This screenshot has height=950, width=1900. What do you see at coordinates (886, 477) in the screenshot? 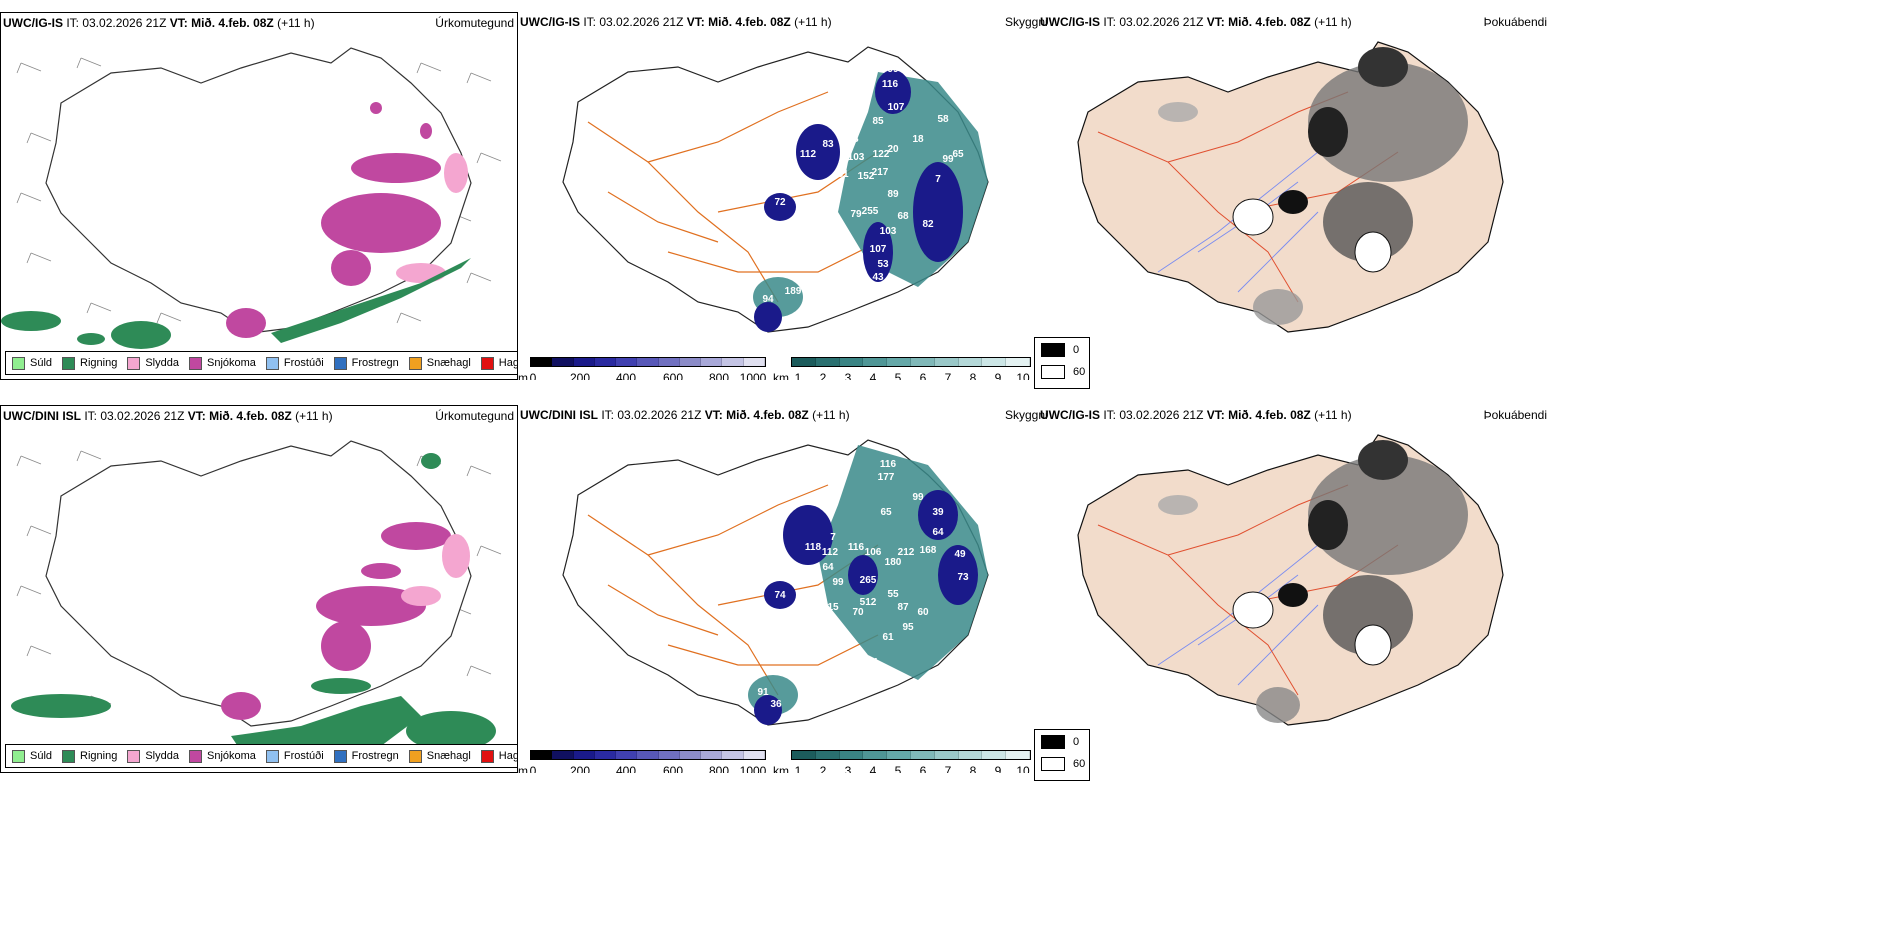
I see `cloud-height-label: 177` at bounding box center [886, 477].